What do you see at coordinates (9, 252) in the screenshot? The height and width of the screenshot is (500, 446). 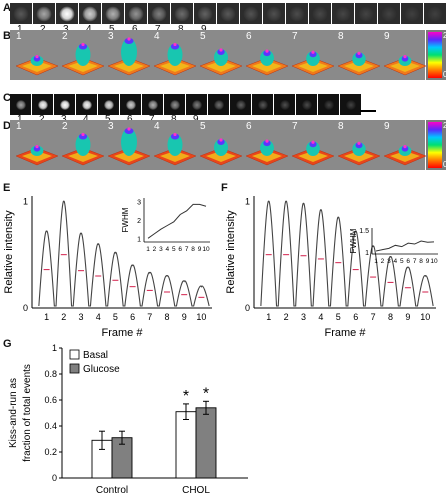 I see `y-axis-label: Relative intensity` at bounding box center [9, 252].